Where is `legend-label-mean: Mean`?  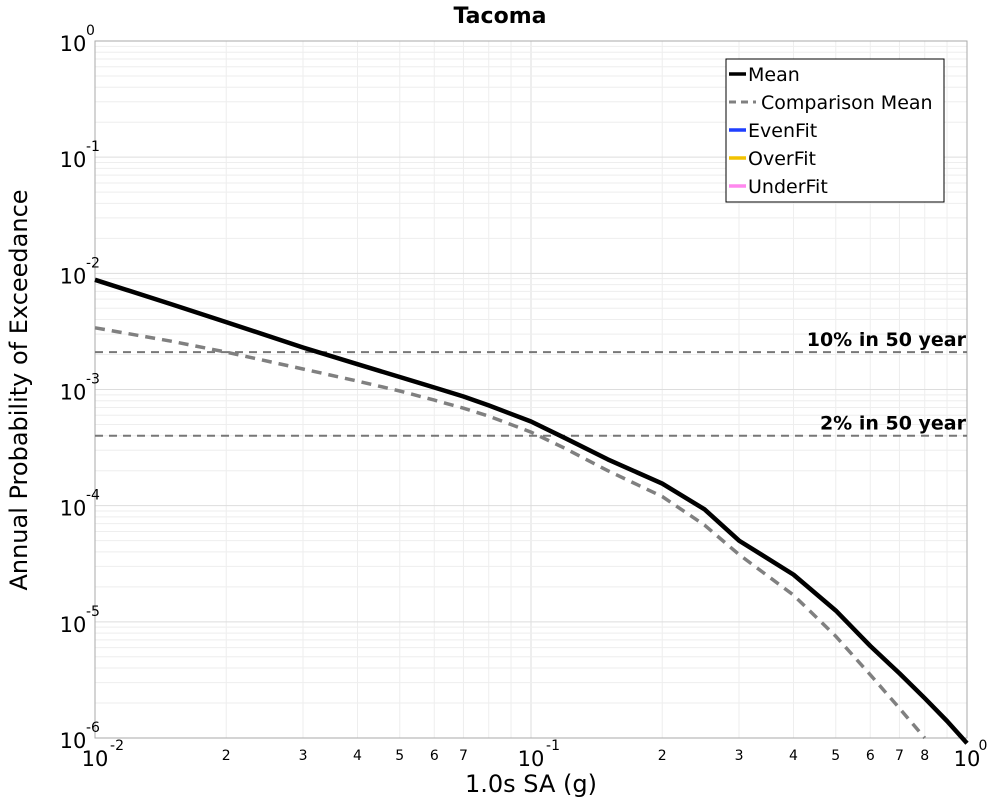 legend-label-mean: Mean is located at coordinates (774, 75).